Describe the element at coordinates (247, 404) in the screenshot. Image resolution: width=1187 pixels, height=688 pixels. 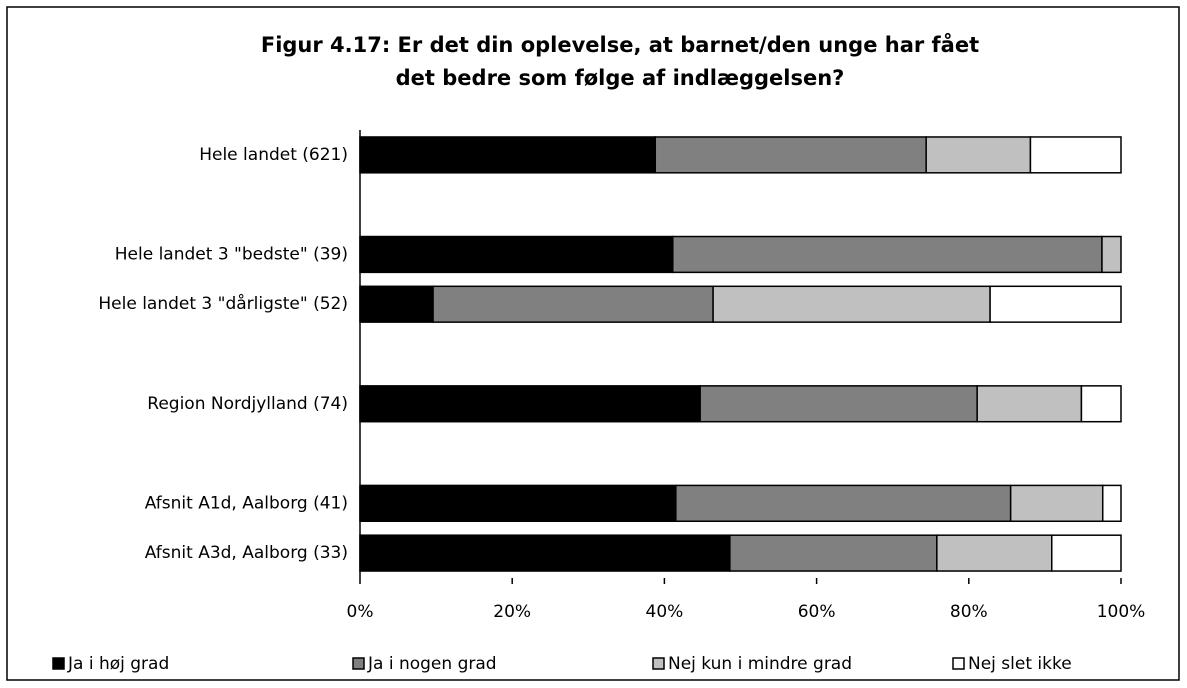
I see `y-tick-label: Region Nordjylland (74)` at that location.